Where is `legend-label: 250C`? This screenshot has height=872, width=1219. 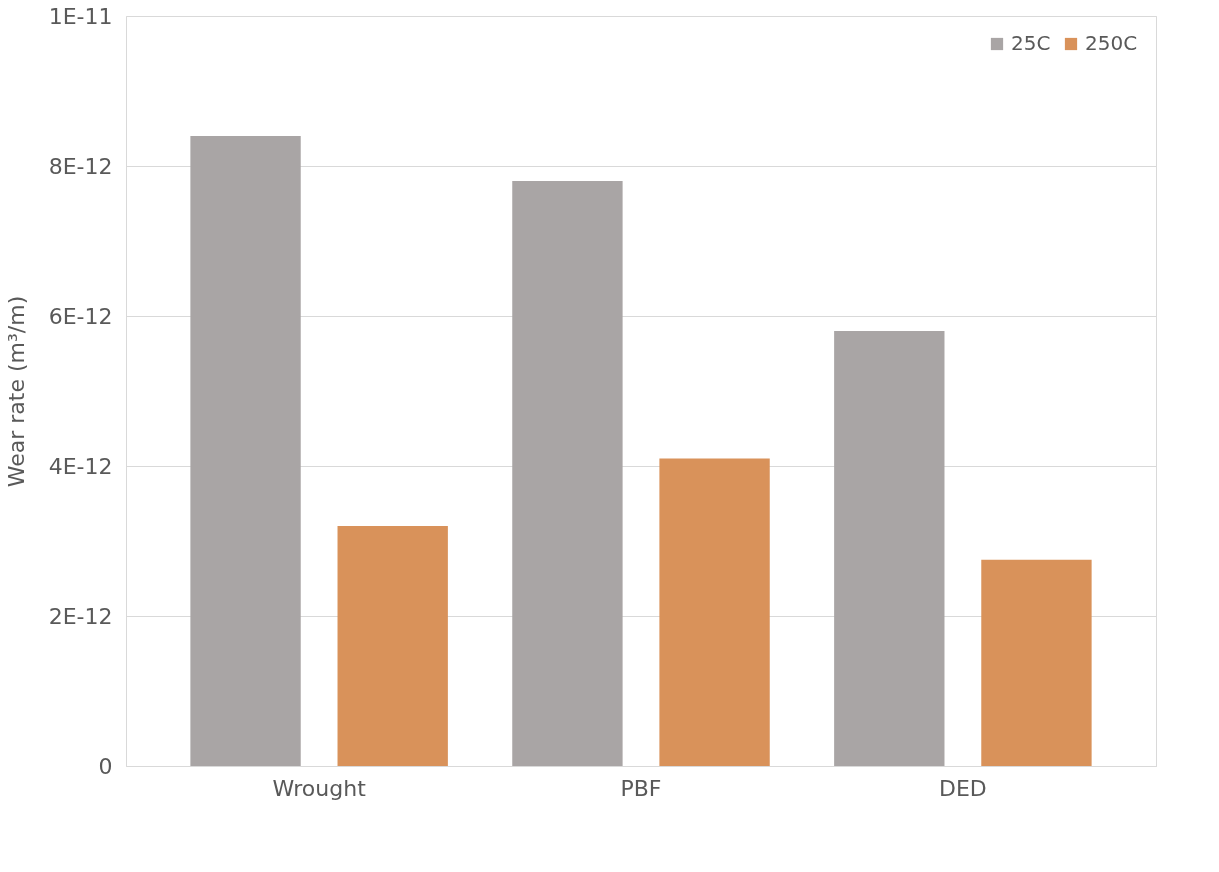 legend-label: 250C is located at coordinates (1111, 43).